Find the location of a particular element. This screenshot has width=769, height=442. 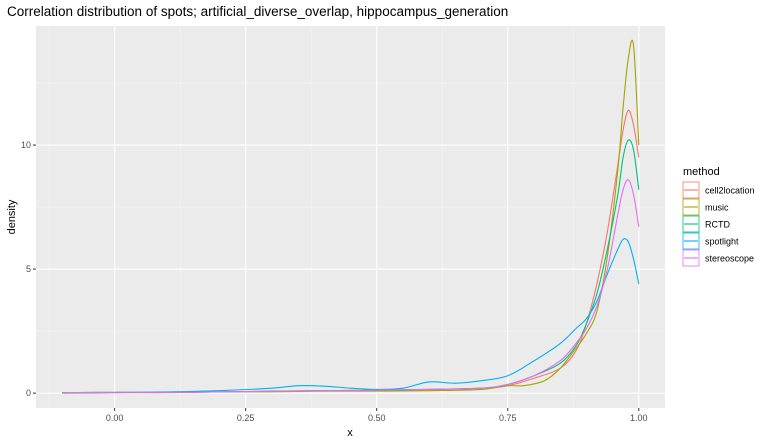

legend-label-cell2location: cell2location is located at coordinates (730, 191).